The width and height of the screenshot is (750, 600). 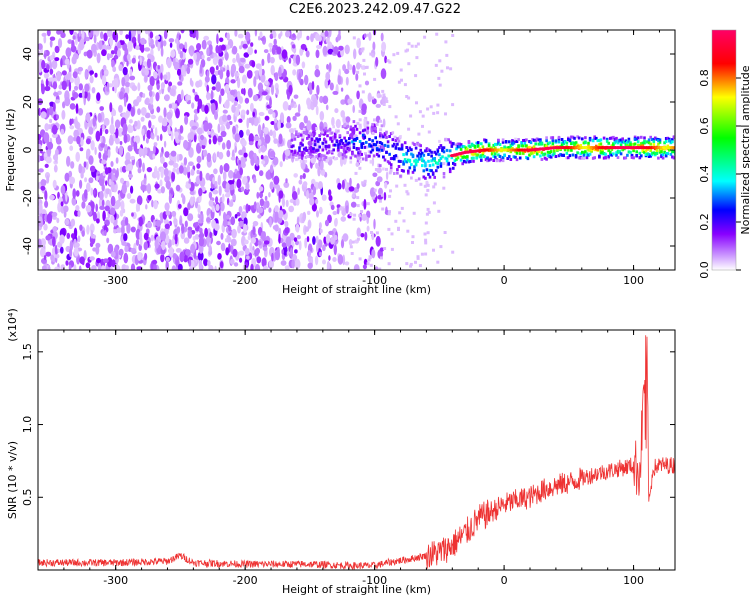 I want to click on colorbar-tick-label: 0.2, so click(x=704, y=222).